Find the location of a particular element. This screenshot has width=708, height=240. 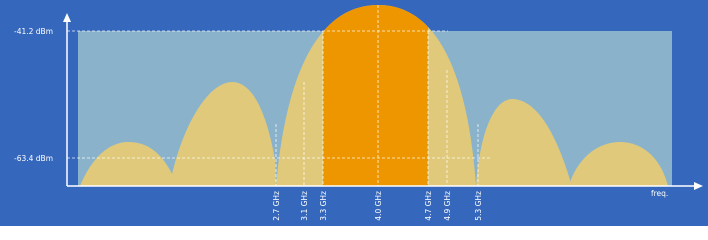

marker-label: 4.0 GHz is located at coordinates (378, 206).